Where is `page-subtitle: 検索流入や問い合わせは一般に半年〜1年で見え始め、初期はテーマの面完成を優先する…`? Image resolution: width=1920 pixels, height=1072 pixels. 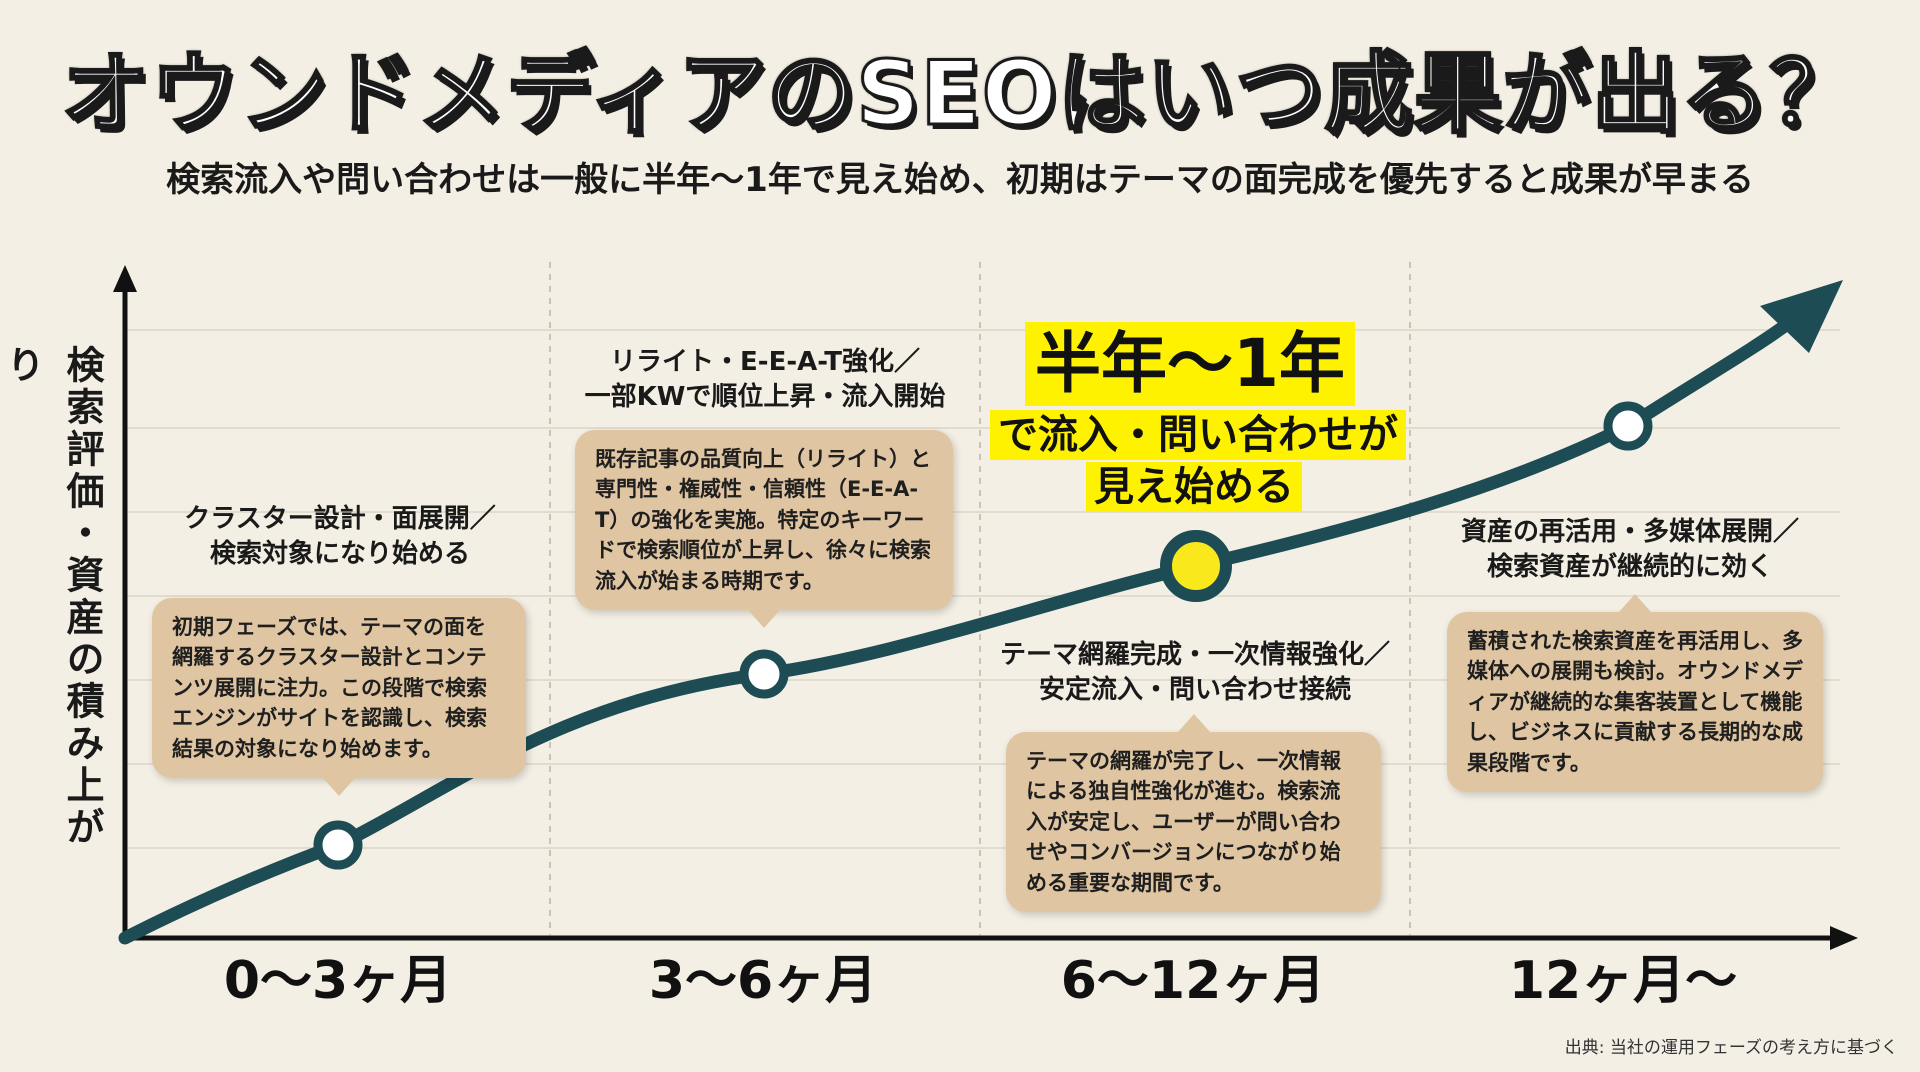
page-subtitle: 検索流入や問い合わせは一般に半年〜1年で見え始め、初期はテーマの面完成を優先する… is located at coordinates (960, 180).